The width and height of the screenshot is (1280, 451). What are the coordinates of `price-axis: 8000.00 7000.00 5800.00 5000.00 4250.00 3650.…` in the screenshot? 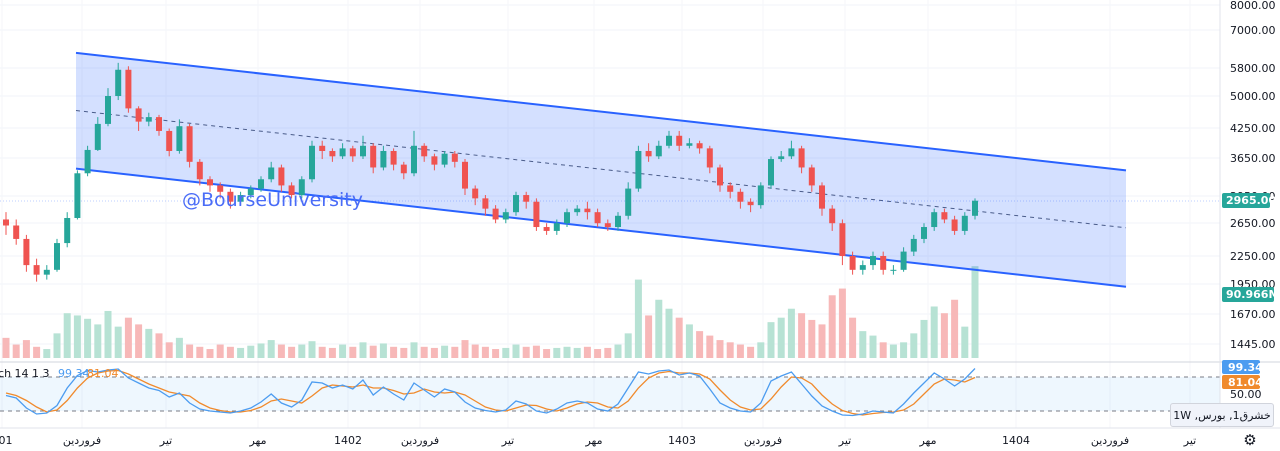 It's located at (1253, 175).